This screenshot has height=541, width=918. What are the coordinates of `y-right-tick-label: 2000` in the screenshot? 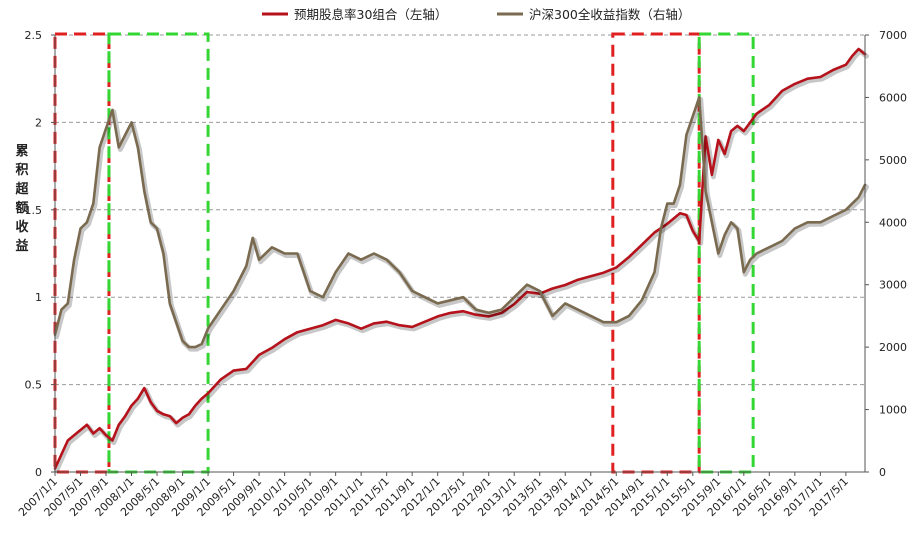 It's located at (893, 347).